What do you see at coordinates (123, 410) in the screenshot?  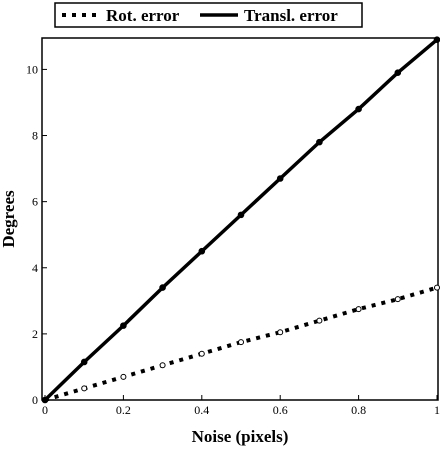 I see `x-tick-label: 0.2` at bounding box center [123, 410].